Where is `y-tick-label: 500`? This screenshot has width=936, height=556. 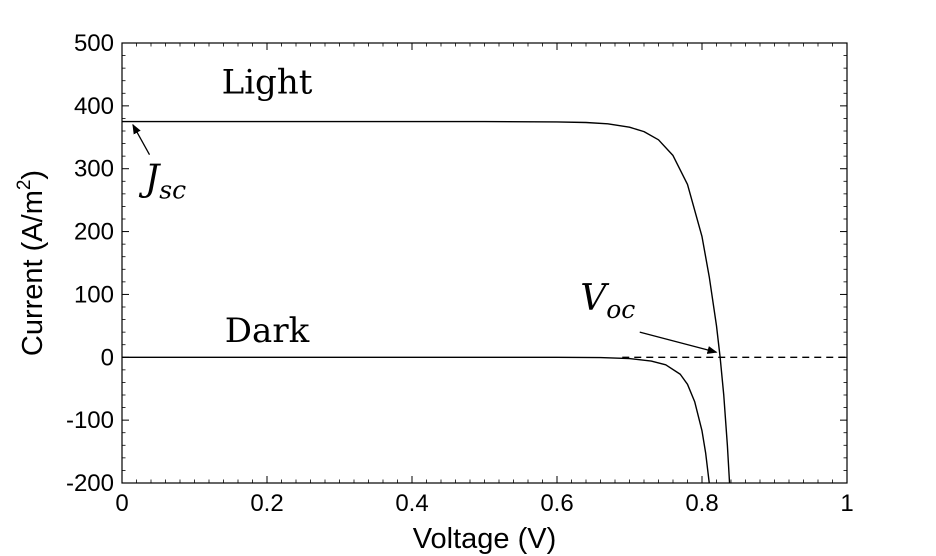
y-tick-label: 500 is located at coordinates (94, 43).